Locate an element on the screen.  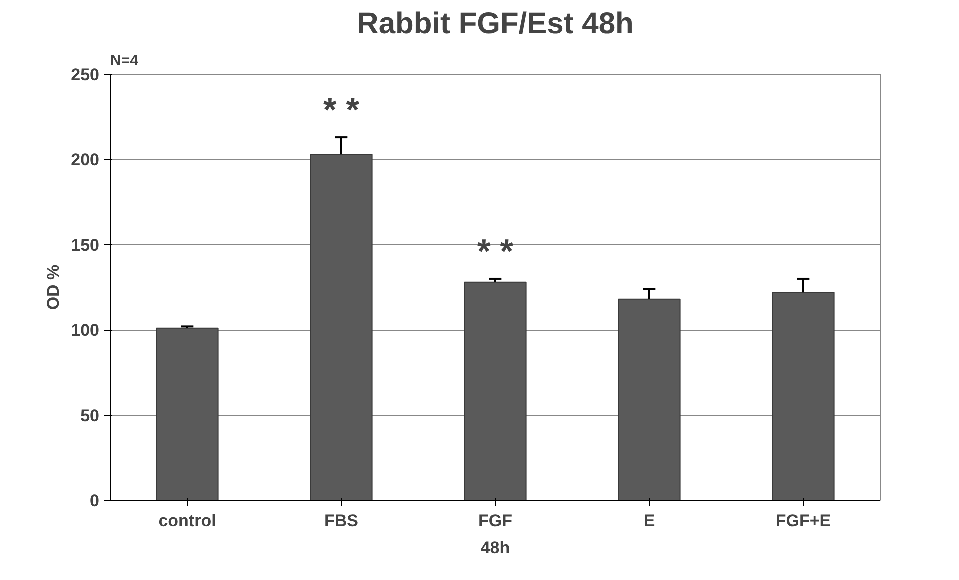
x-tick-label: FGF+E is located at coordinates (804, 521).